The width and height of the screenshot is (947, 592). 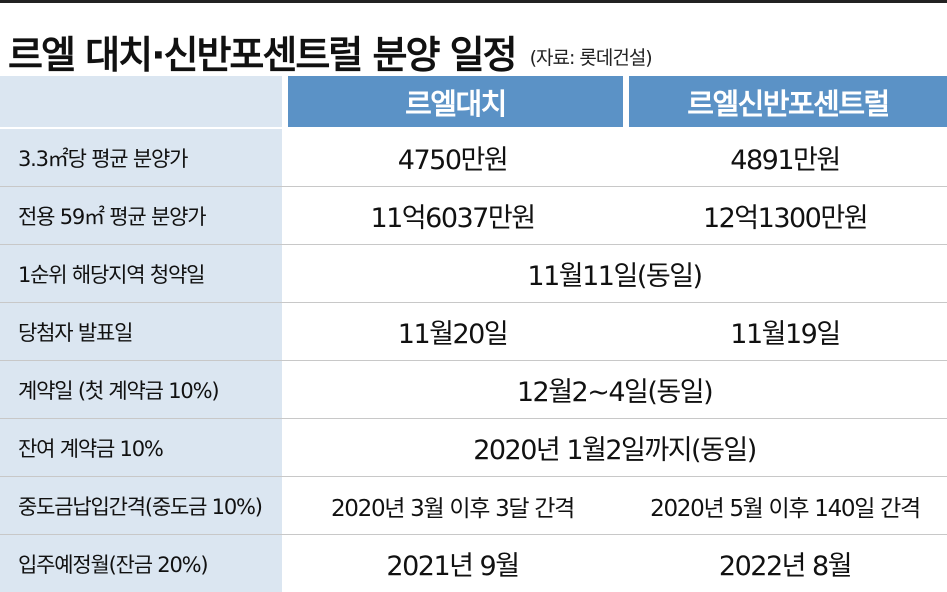 I want to click on table-row: 잔여 계약금 10% 2020년 1월2일까지(동일), so click(x=473, y=448).